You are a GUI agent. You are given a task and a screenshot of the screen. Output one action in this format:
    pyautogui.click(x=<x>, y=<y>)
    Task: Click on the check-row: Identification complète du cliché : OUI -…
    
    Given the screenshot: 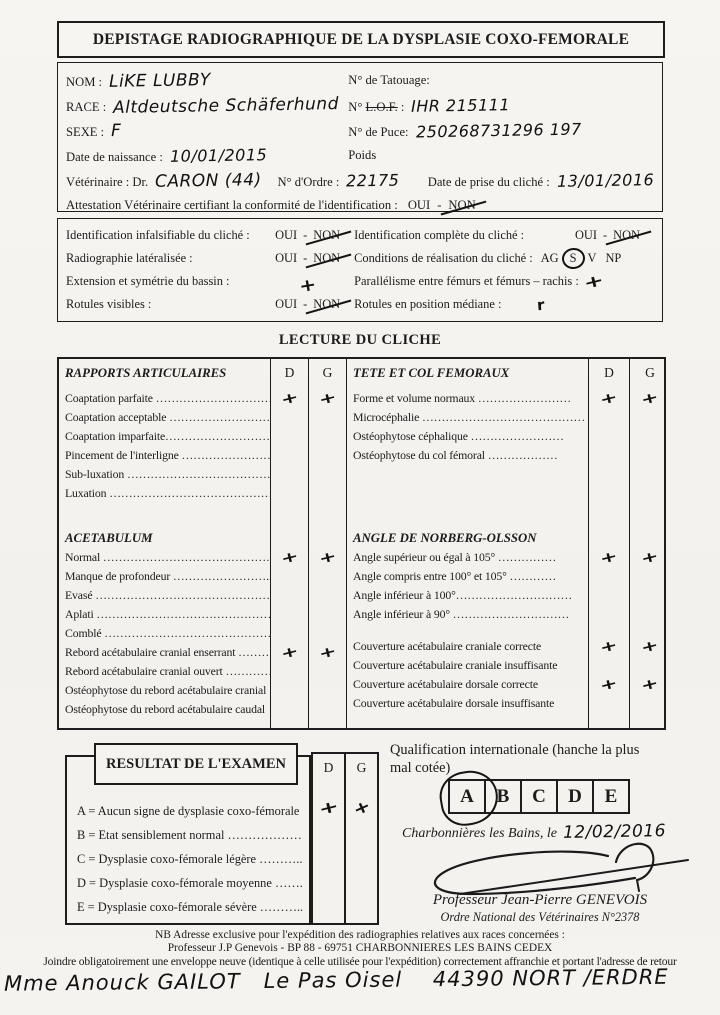 What is the action you would take?
    pyautogui.click(x=504, y=235)
    